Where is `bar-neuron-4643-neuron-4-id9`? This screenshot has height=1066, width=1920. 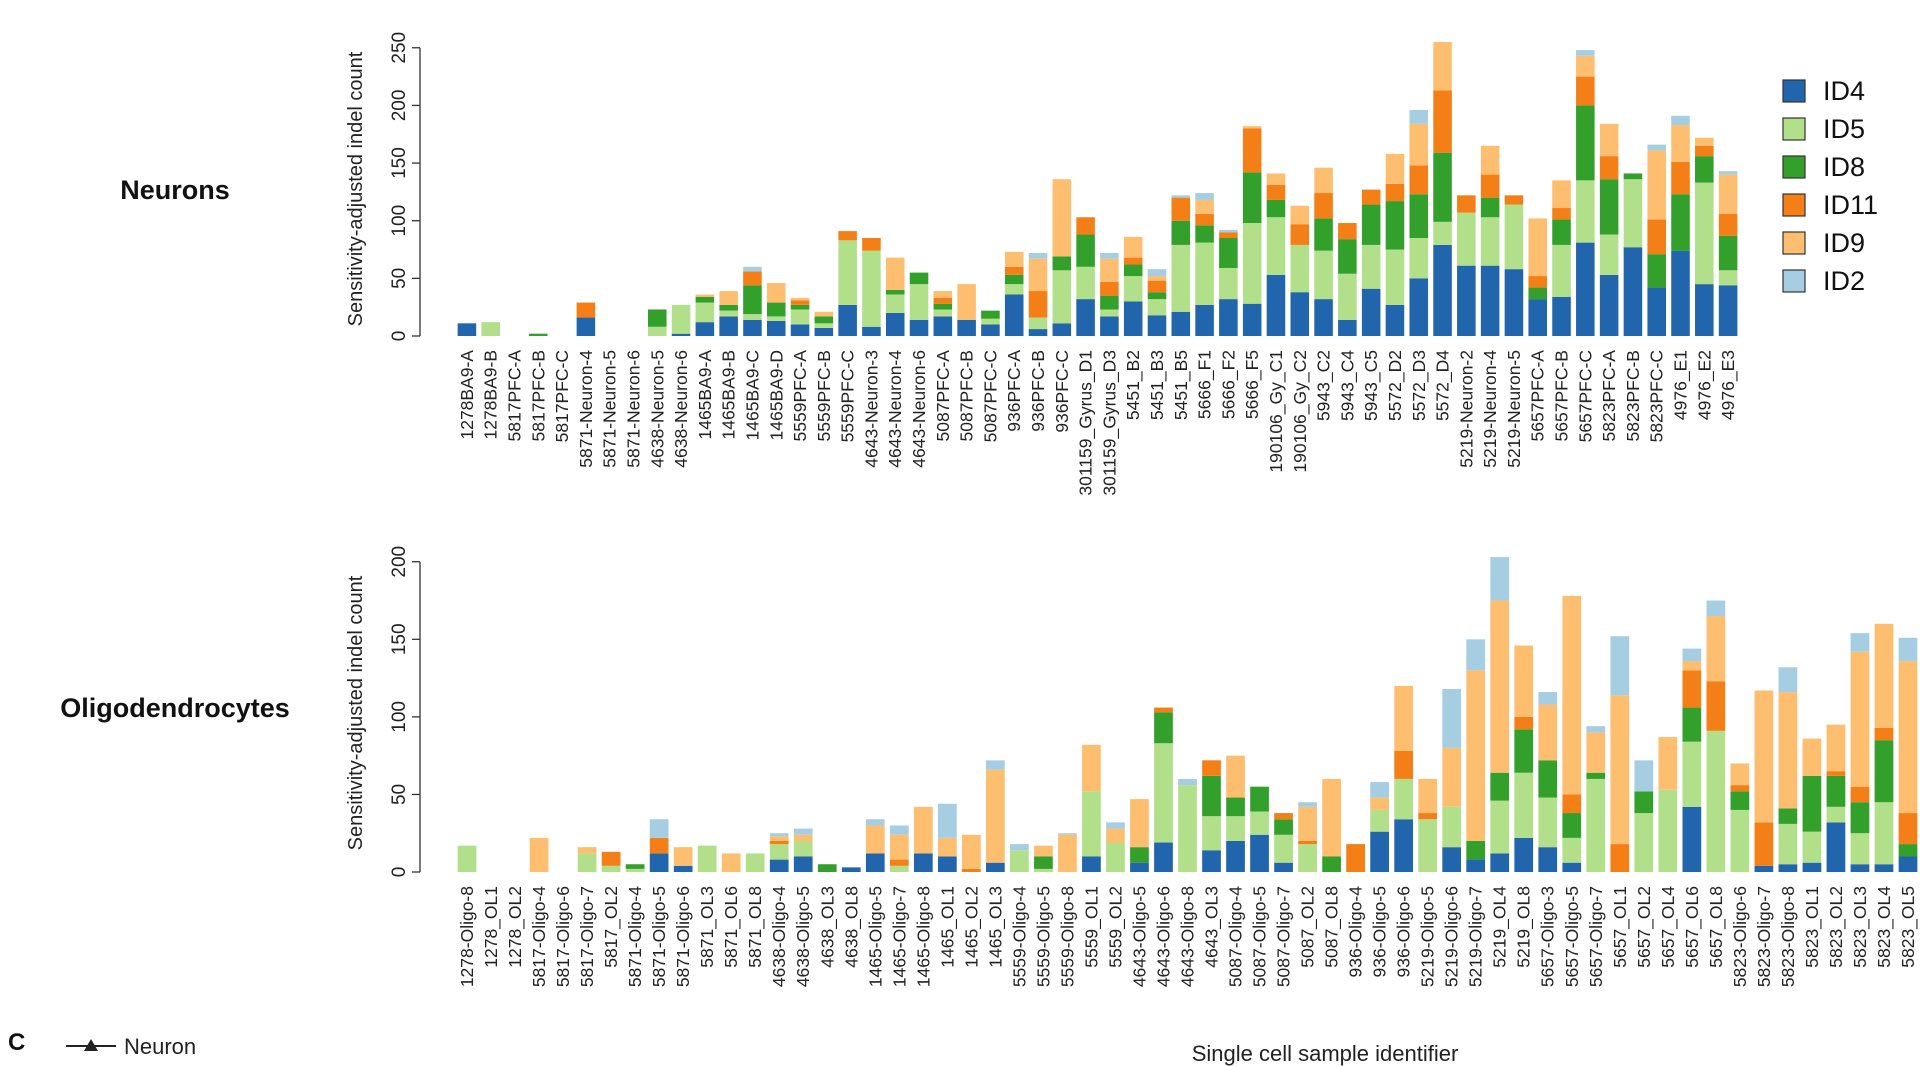 bar-neuron-4643-neuron-4-id9 is located at coordinates (895, 273).